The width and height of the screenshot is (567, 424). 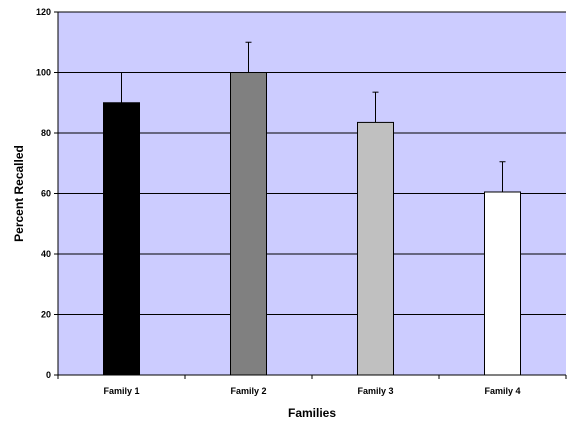 I want to click on y-axis-title: Percent Recalled, so click(x=19, y=193).